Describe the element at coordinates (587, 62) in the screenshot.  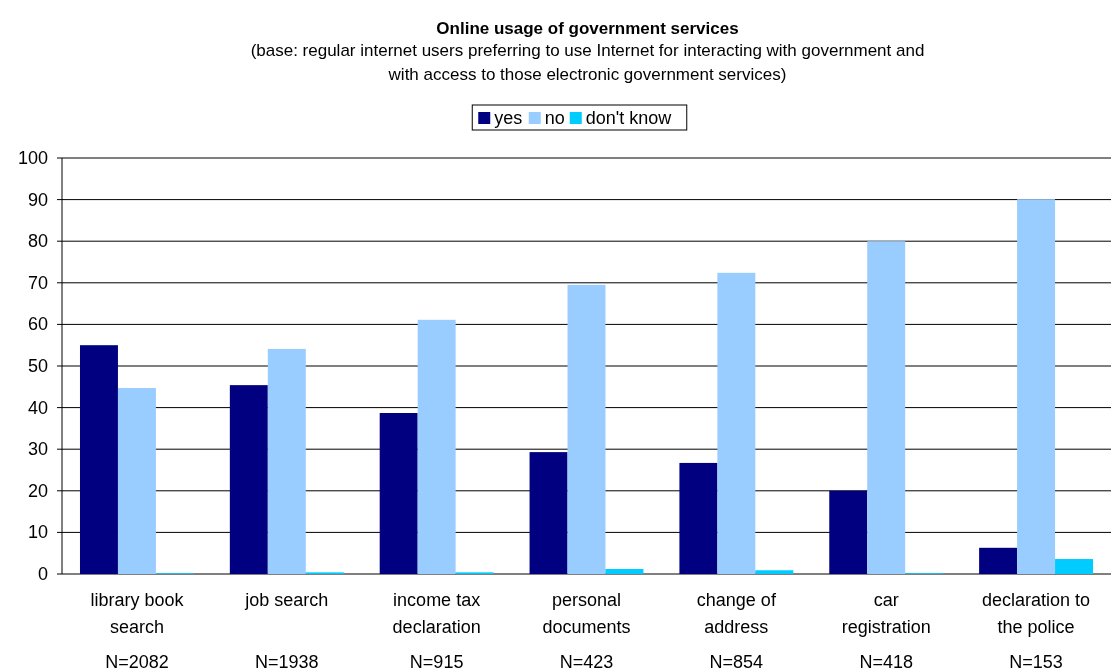
I see `chart-subtitle: (base: regular internet users preferring to use Internet for interacting with government and with access to those electronic government services)` at that location.